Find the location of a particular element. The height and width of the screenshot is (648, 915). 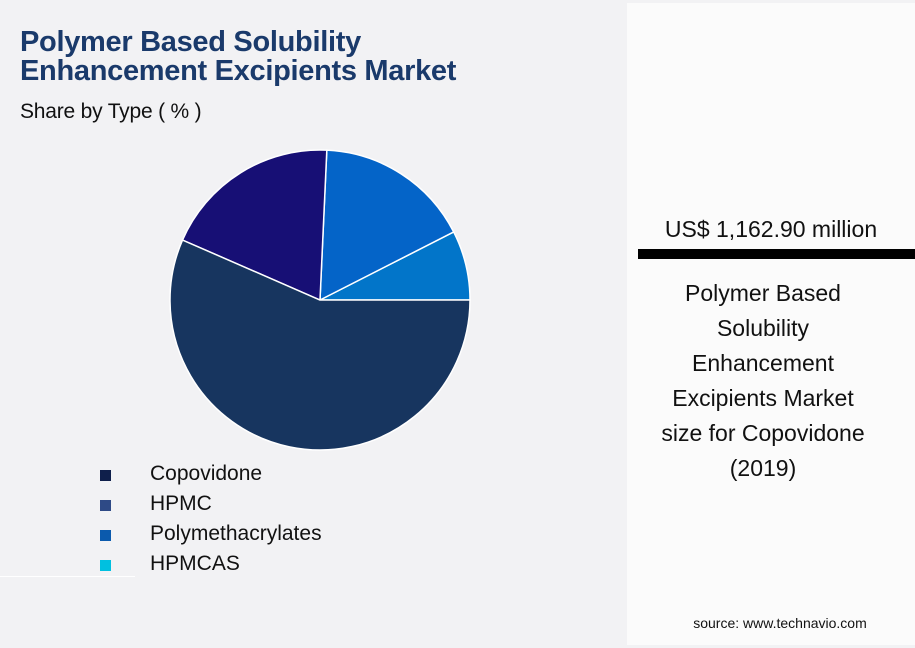

market-size-value: US$ 1,162.90 million is located at coordinates (771, 229).